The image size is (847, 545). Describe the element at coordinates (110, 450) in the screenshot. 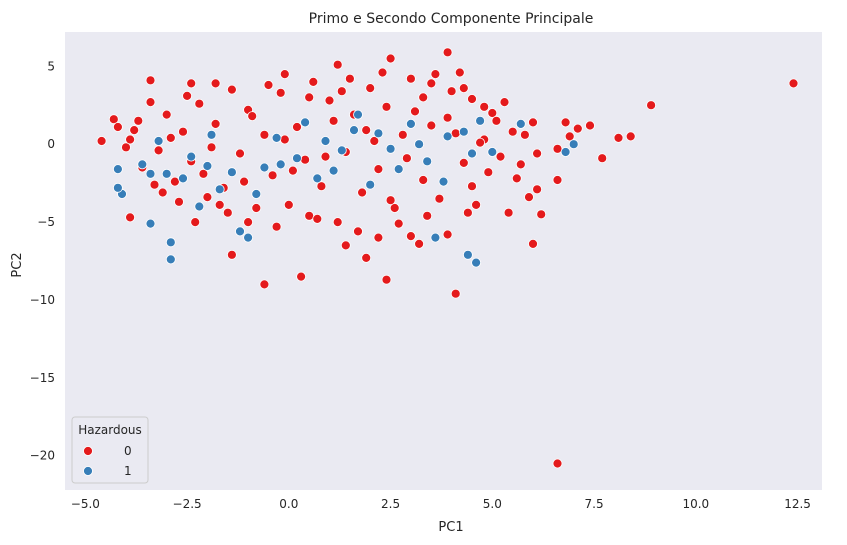

I see `legend: Hazardous 0 1` at that location.